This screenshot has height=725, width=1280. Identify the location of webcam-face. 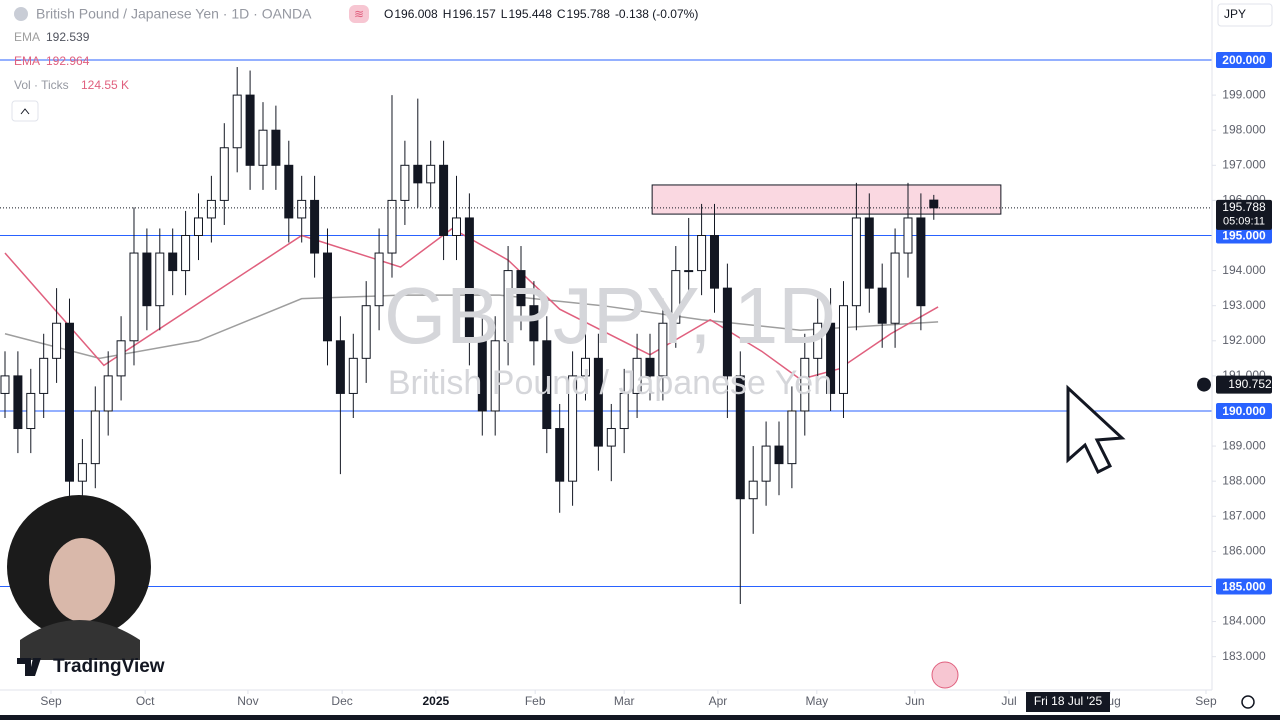
(82, 580).